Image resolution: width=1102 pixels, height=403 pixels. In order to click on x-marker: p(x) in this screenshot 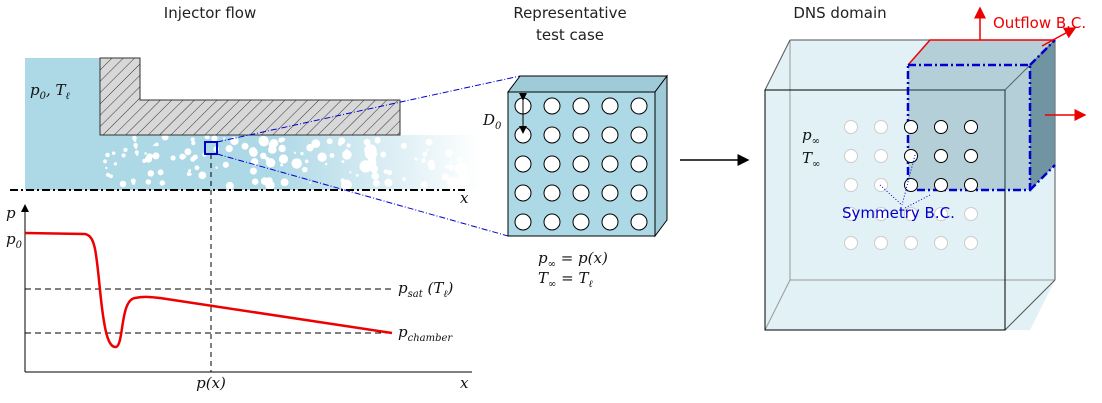, I will do `click(211, 383)`.